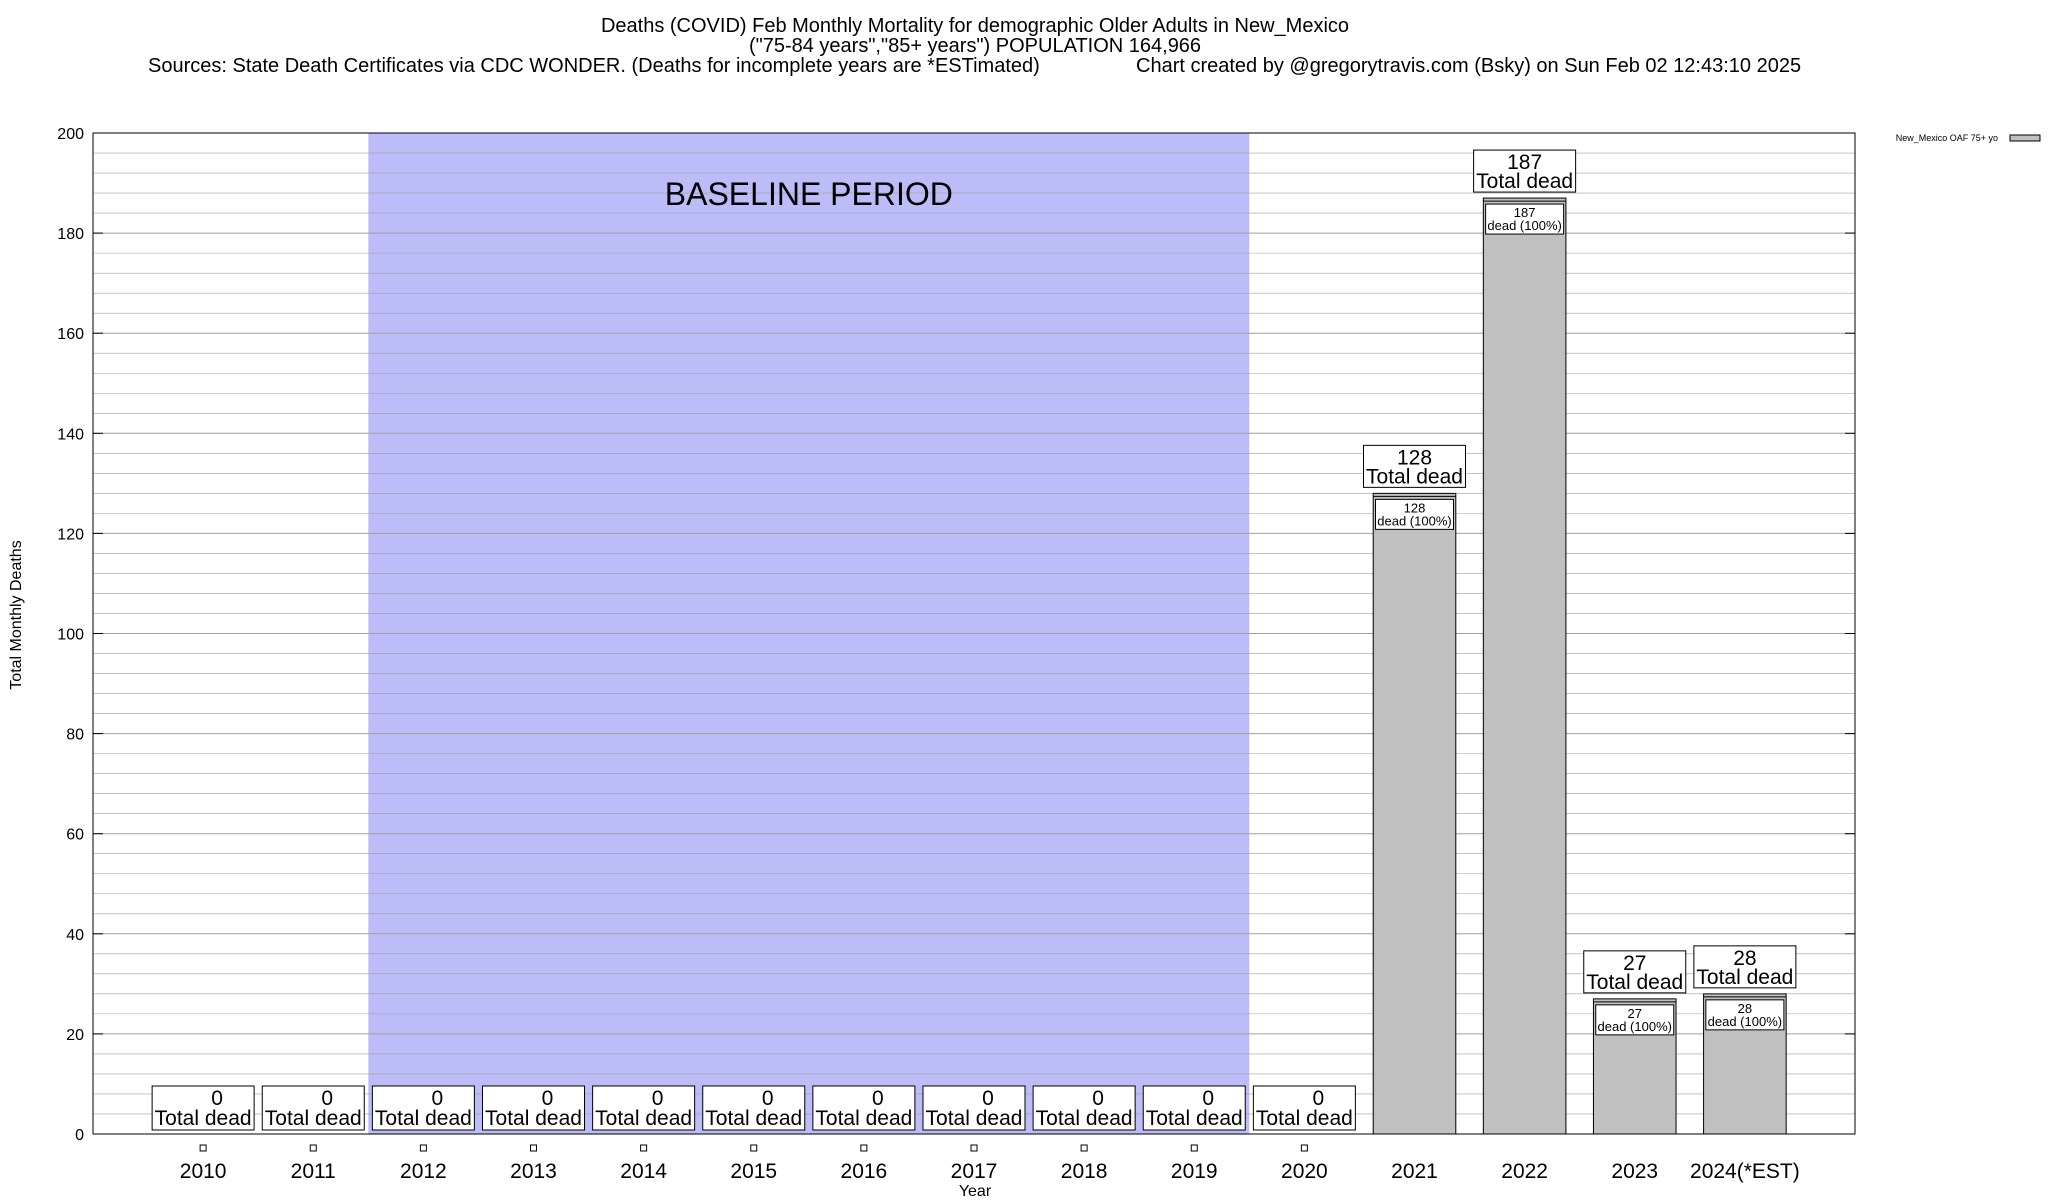 The image size is (2048, 1200). What do you see at coordinates (1947, 138) in the screenshot?
I see `legend-label: New_Mexico OAF 75+ yo` at bounding box center [1947, 138].